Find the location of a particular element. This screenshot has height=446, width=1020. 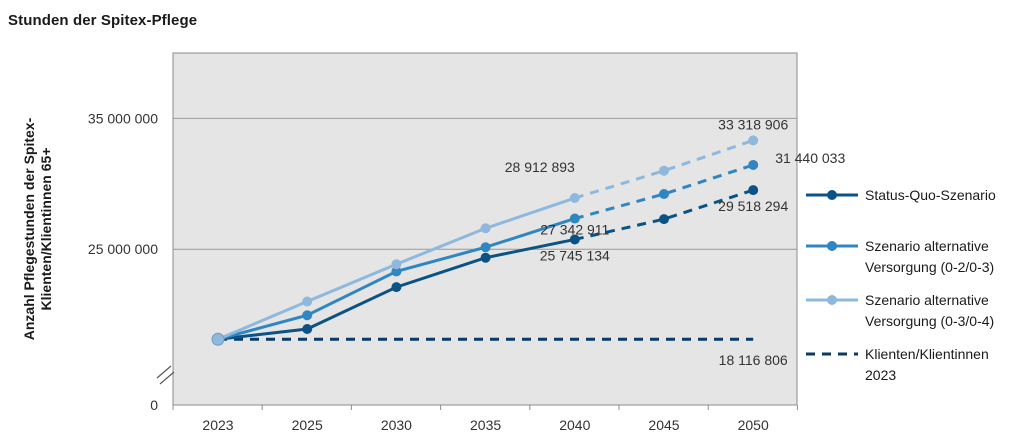

x-tick-label: 2050 is located at coordinates (753, 425).